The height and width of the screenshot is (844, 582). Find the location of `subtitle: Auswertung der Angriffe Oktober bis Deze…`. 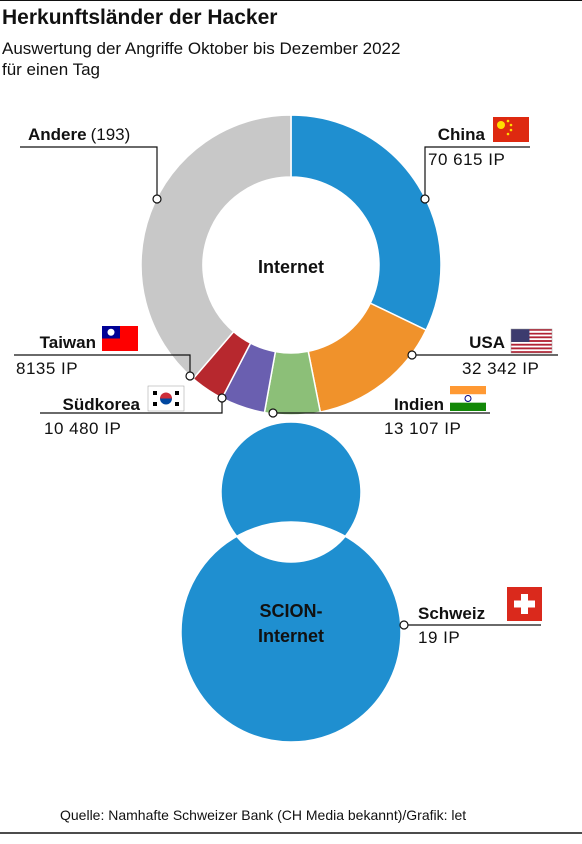

subtitle: Auswertung der Angriffe Oktober bis Deze… is located at coordinates (201, 48).